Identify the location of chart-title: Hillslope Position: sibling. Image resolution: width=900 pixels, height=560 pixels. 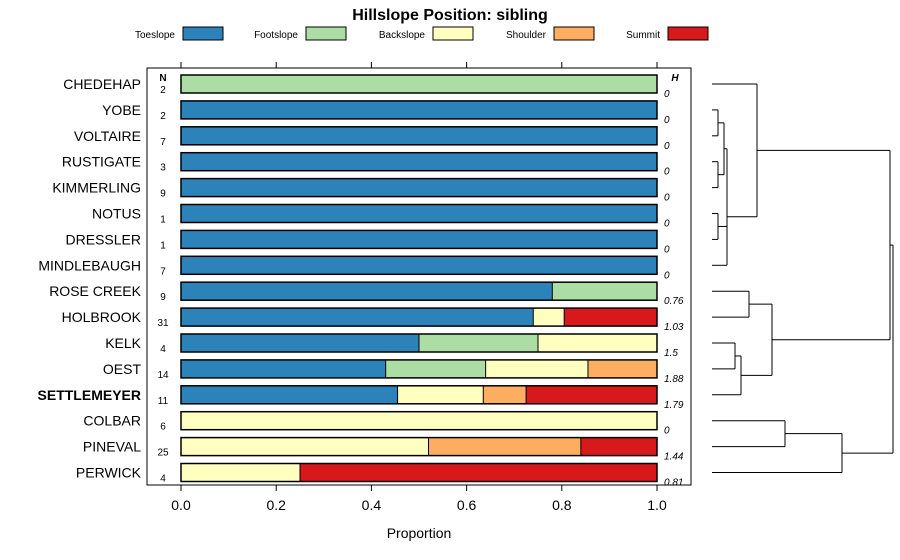
(450, 15).